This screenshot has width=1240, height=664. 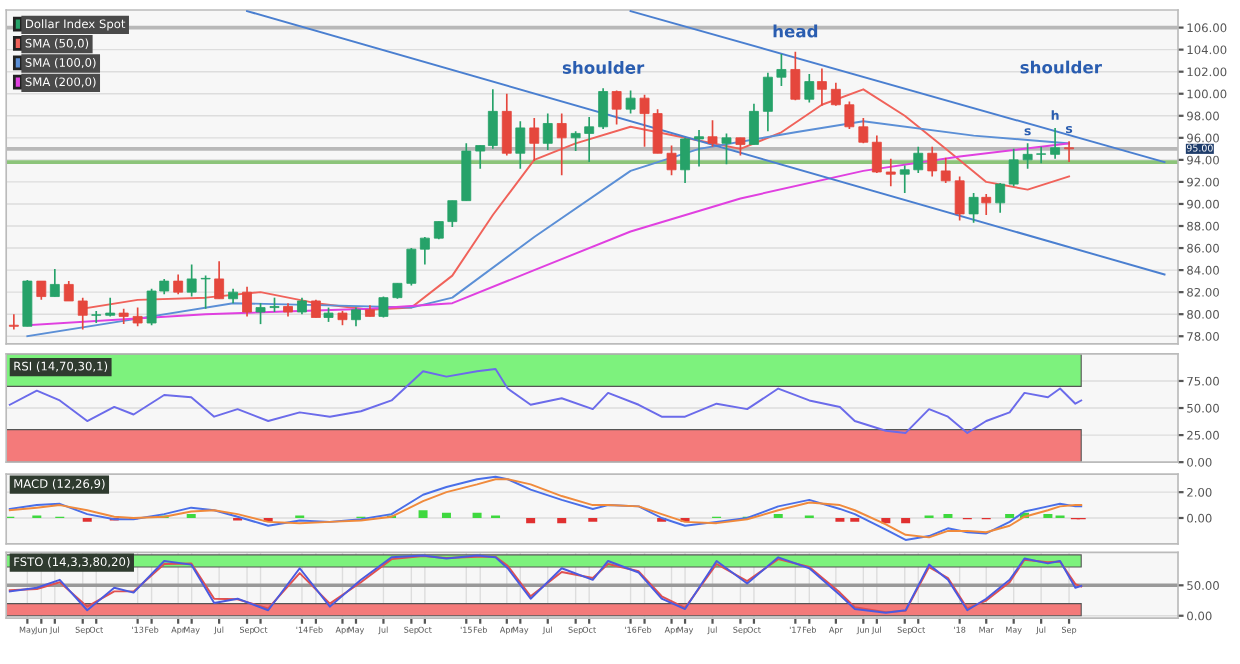 I want to click on annotation: head, so click(x=795, y=31).